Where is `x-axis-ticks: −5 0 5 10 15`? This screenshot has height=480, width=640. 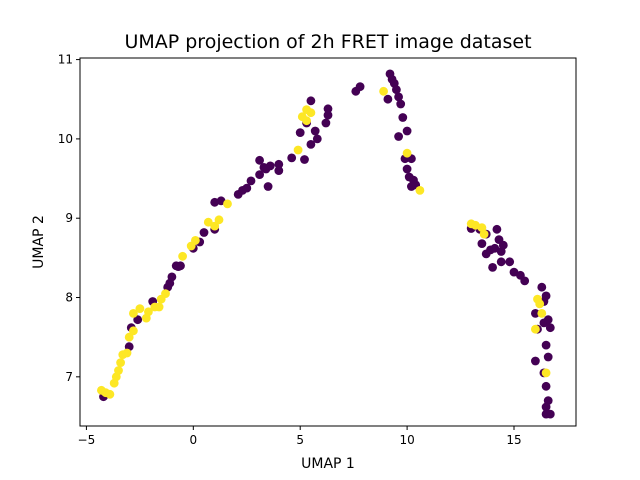
x-axis-ticks: −5 0 5 10 15 is located at coordinates (300, 436).